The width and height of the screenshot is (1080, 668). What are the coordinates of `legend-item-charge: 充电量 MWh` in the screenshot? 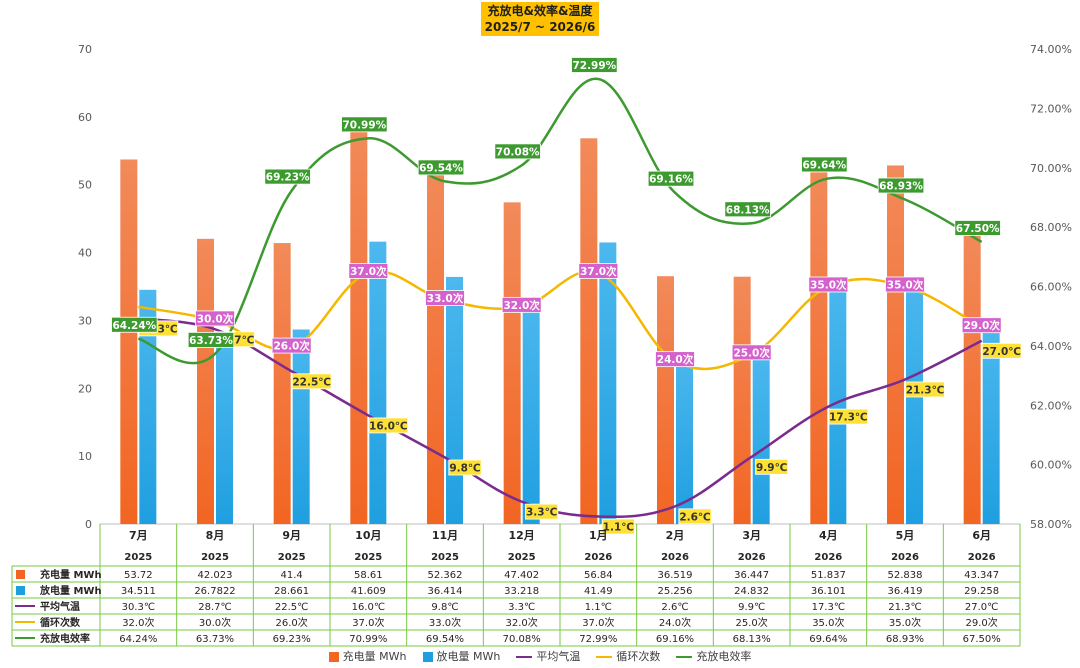 It's located at (367, 656).